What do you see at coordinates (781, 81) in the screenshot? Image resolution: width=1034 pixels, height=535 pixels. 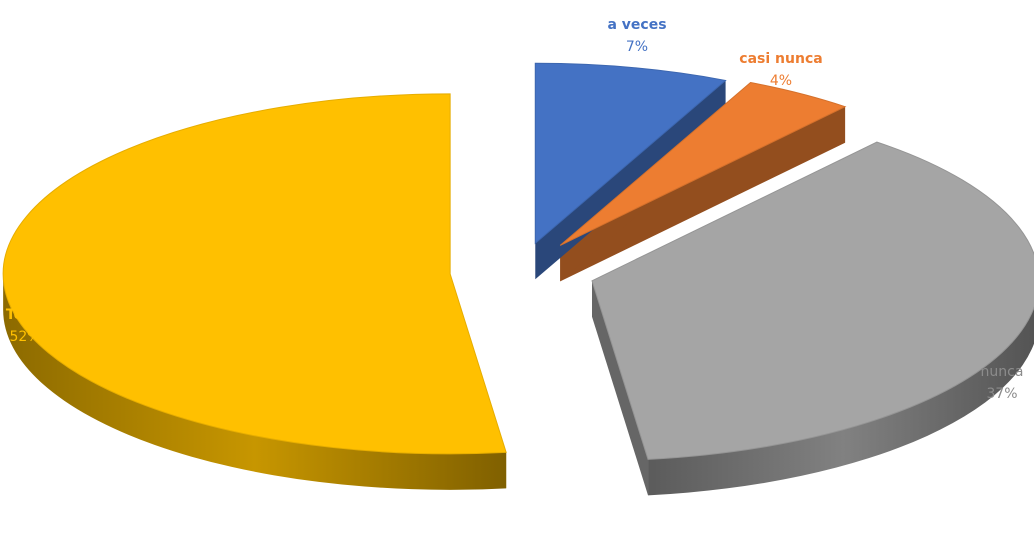 I see `data-label-percent: 4%` at bounding box center [781, 81].